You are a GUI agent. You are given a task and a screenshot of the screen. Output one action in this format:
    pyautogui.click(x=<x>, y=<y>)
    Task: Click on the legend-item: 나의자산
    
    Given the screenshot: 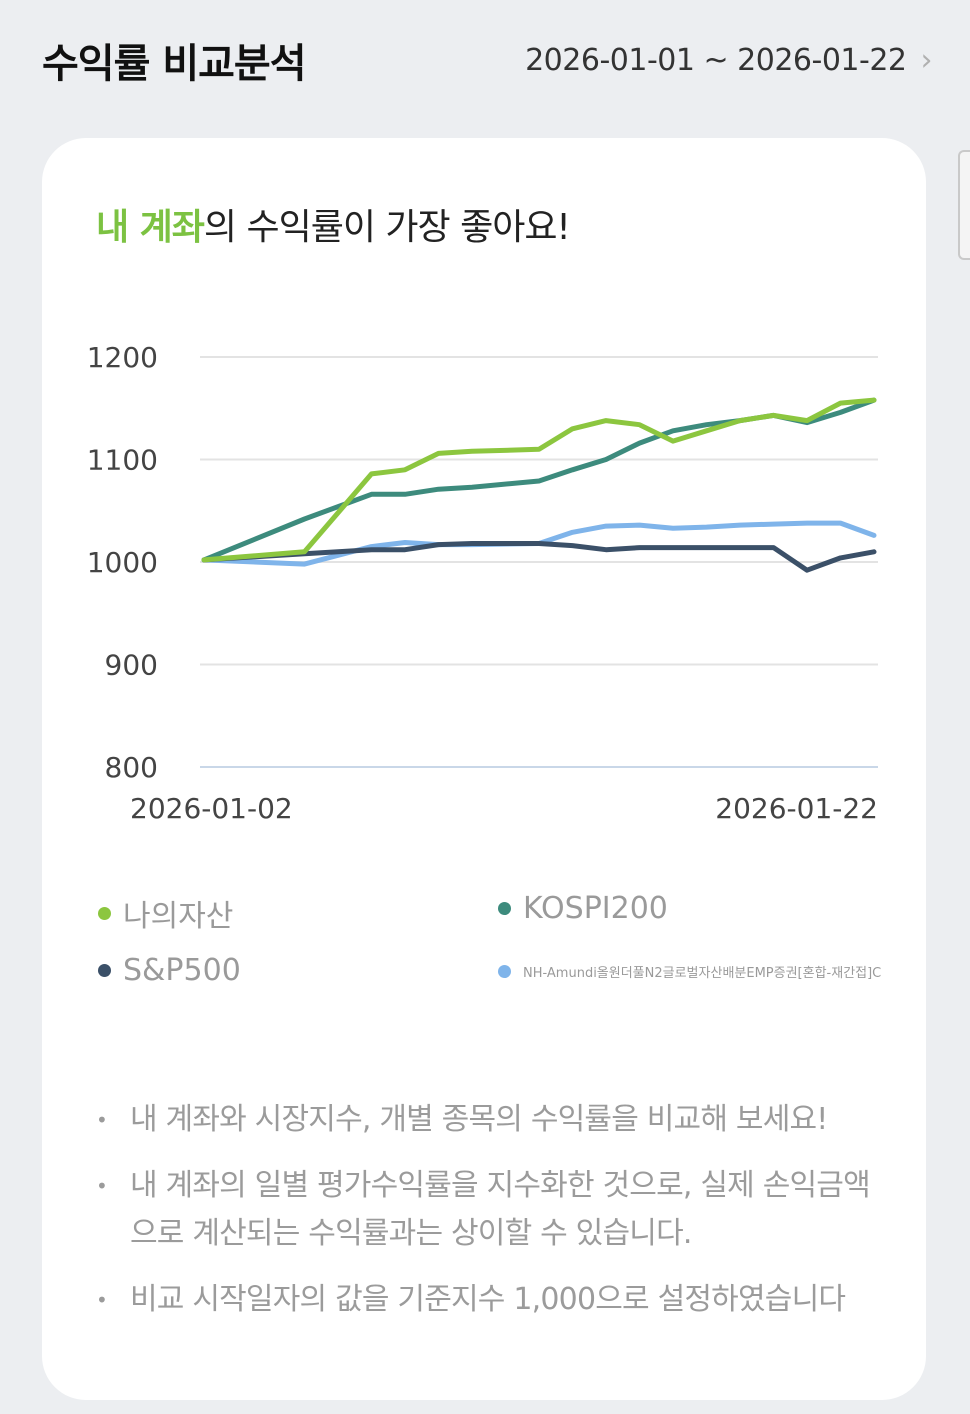 What is the action you would take?
    pyautogui.click(x=165, y=913)
    